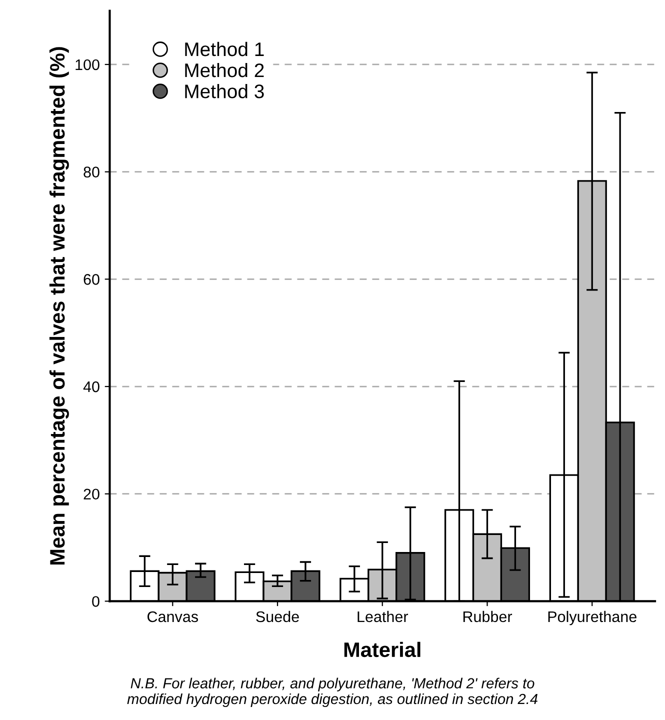 The image size is (665, 720). I want to click on y-tick-label: 60, so click(92, 279).